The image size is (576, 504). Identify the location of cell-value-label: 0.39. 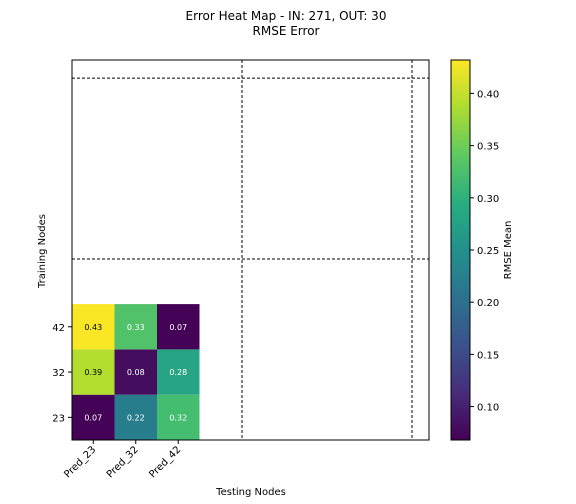
(93, 372).